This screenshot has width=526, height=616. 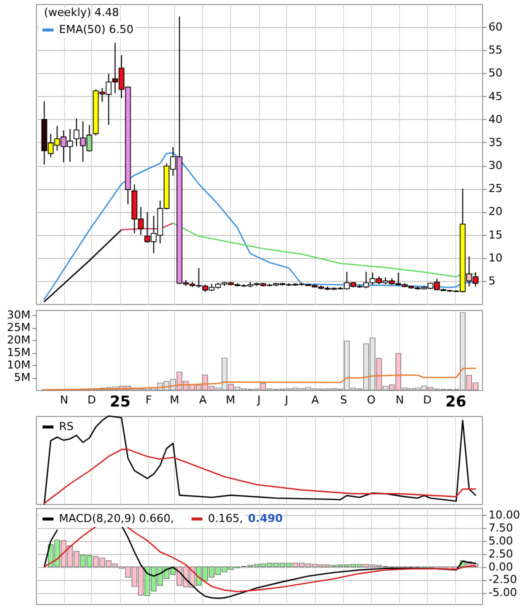 I want to click on y-tick-label: 5.00, so click(x=500, y=541).